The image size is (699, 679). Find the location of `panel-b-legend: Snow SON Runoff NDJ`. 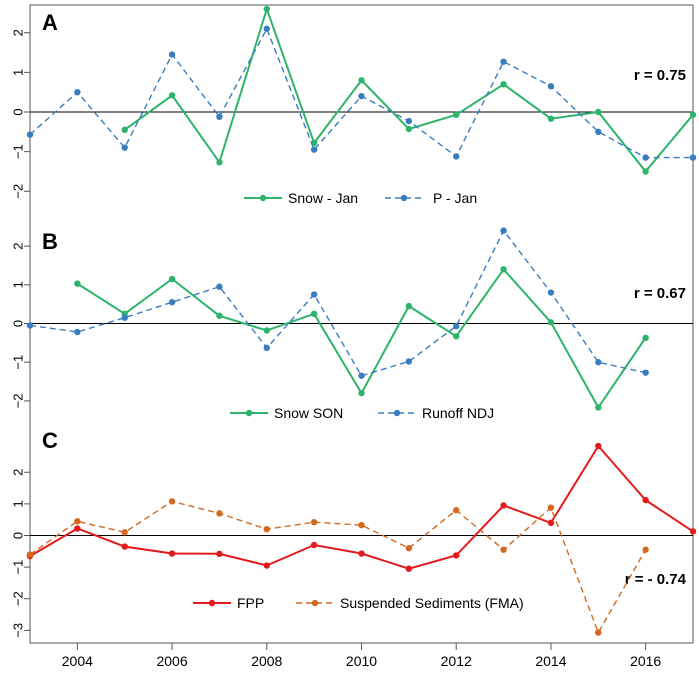

panel-b-legend: Snow SON Runoff NDJ is located at coordinates (362, 413).